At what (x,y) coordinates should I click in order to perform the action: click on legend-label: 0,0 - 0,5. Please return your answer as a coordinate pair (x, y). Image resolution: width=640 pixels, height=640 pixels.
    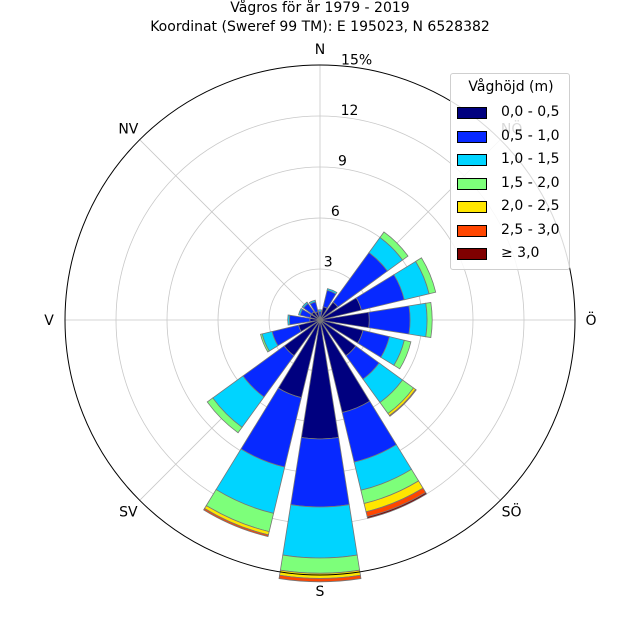
    Looking at the image, I should click on (530, 112).